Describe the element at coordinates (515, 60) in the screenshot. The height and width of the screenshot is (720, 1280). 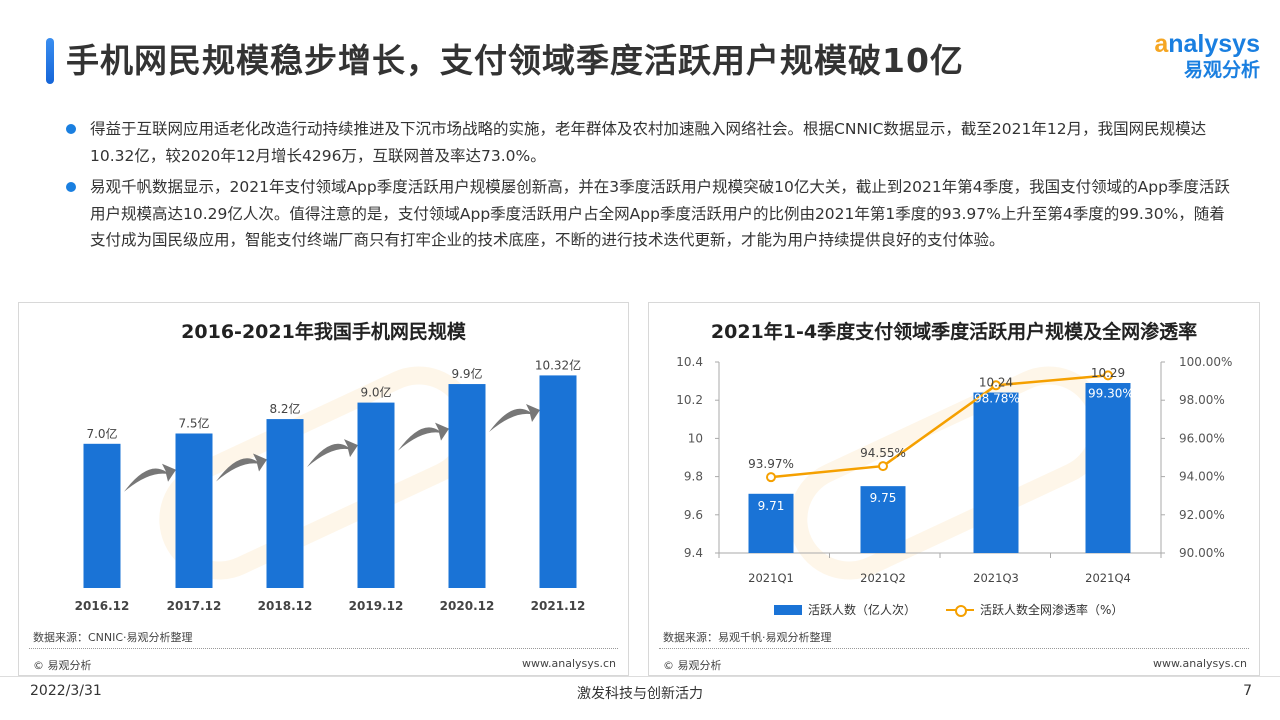
I see `page-title: 手机网民规模稳步增长，支付领域季度活跃用户规模破10亿` at that location.